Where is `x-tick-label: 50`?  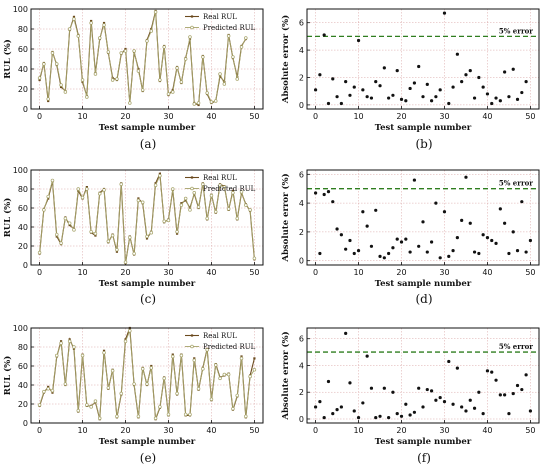 x-tick-label: 50 is located at coordinates (530, 116).